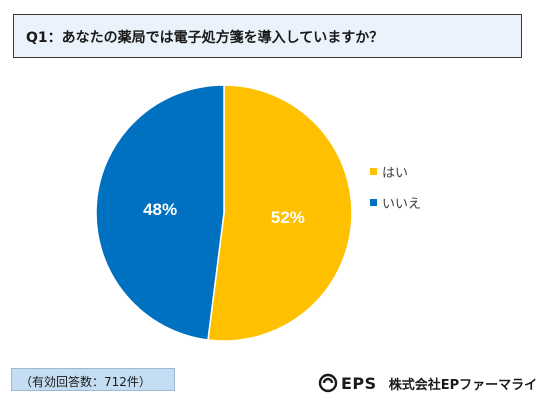  I want to click on pie-label-no: 48%, so click(160, 209).